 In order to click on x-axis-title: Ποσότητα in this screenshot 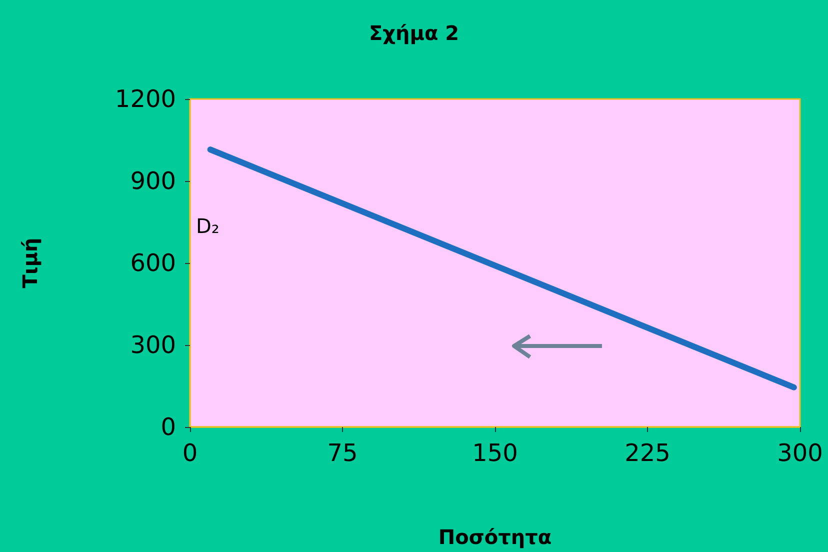, I will do `click(495, 537)`.